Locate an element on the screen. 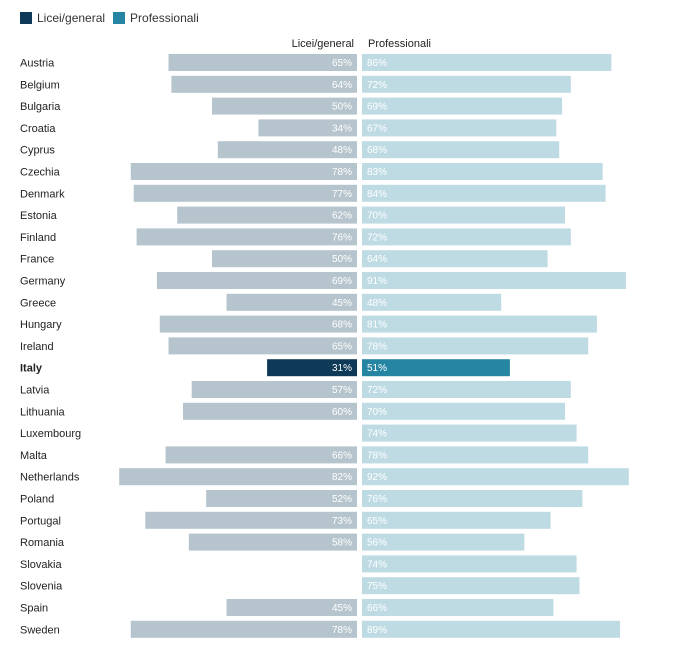 The height and width of the screenshot is (648, 688). bar-professionali-denmark is located at coordinates (484, 193).